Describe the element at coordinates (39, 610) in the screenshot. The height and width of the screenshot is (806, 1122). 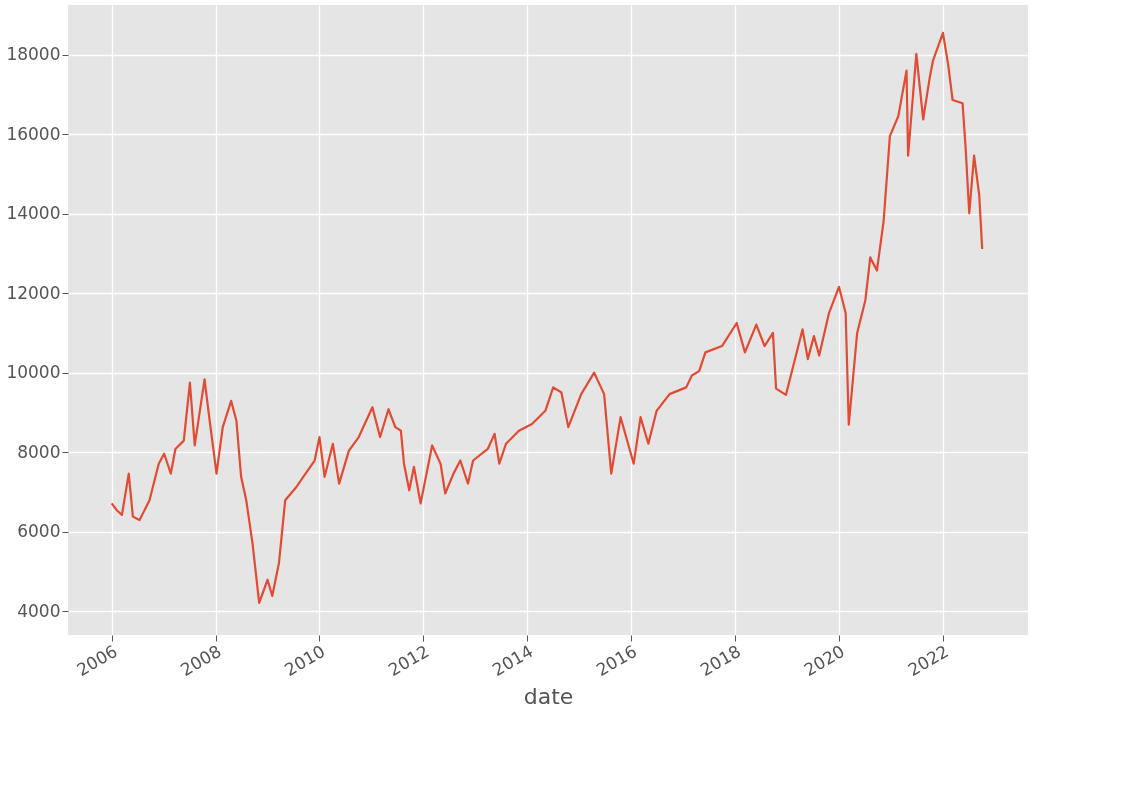
I see `y-tick-label: 4000` at that location.